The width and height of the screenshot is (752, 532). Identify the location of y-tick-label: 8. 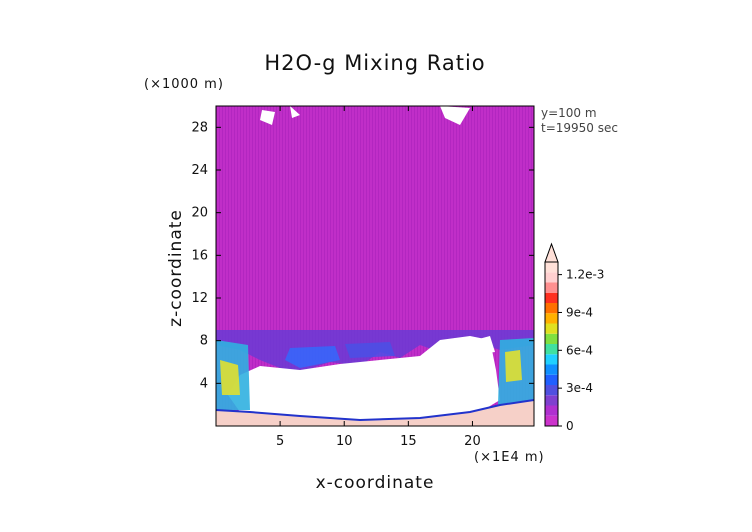
(204, 341).